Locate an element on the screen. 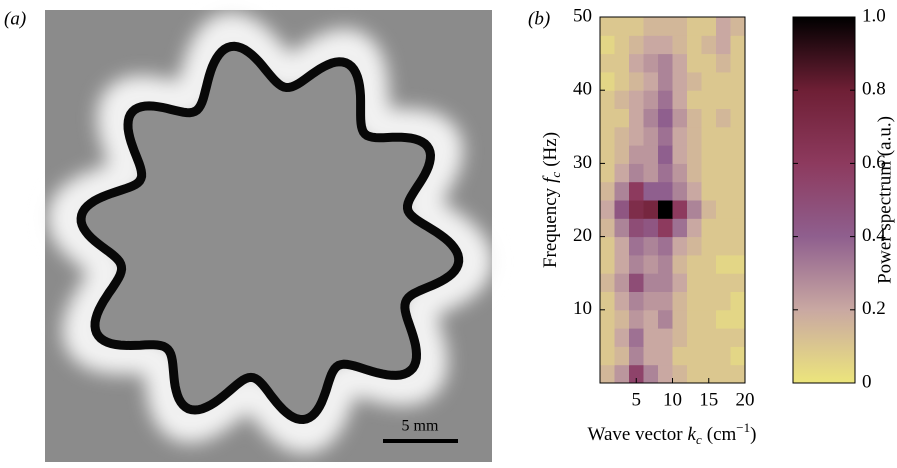 This screenshot has height=468, width=897. y-tick-label: 30 is located at coordinates (582, 162).